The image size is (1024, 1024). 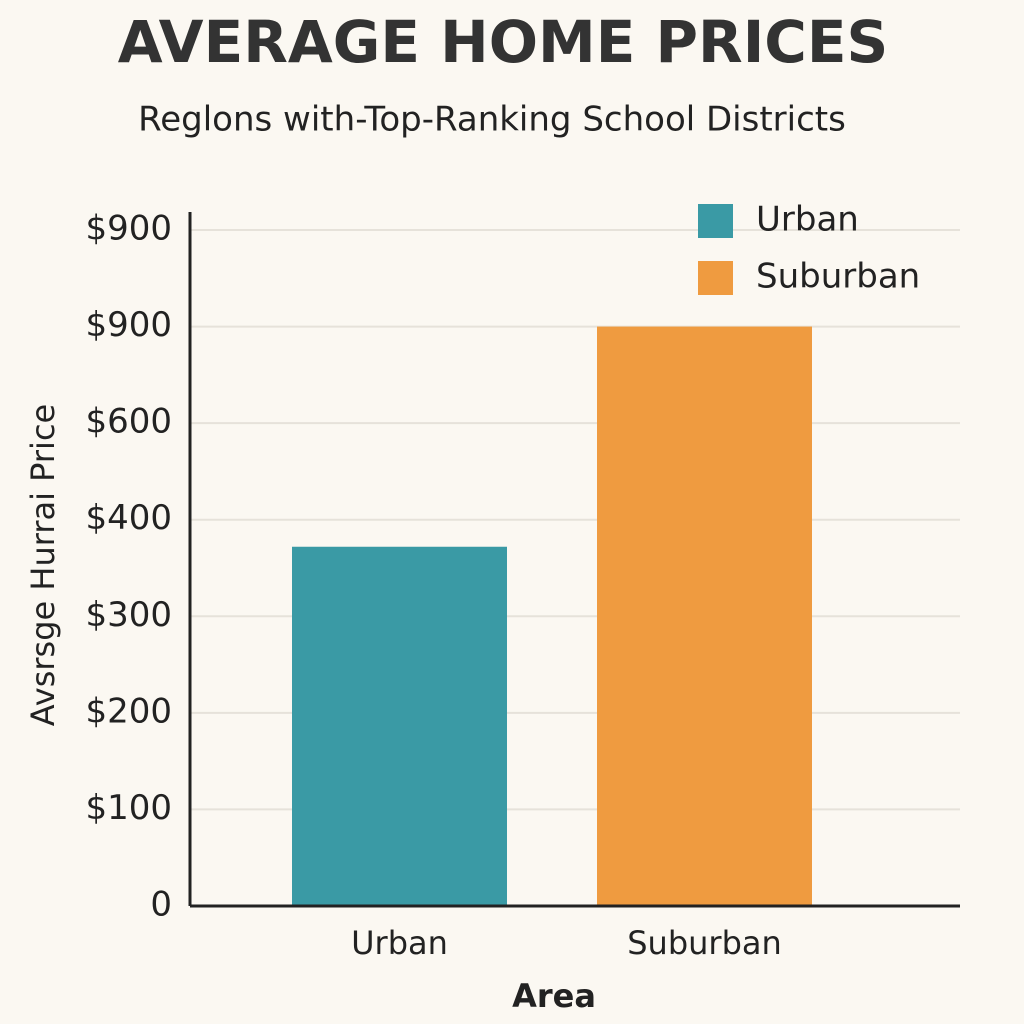 I want to click on legend-label: Urban, so click(x=807, y=220).